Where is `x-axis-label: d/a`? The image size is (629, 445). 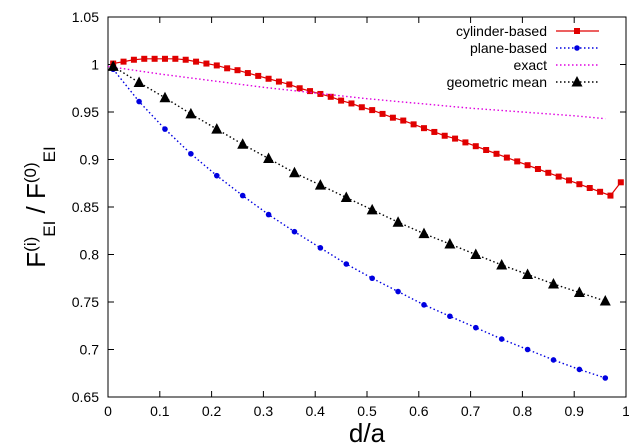
x-axis-label: d/a is located at coordinates (367, 431).